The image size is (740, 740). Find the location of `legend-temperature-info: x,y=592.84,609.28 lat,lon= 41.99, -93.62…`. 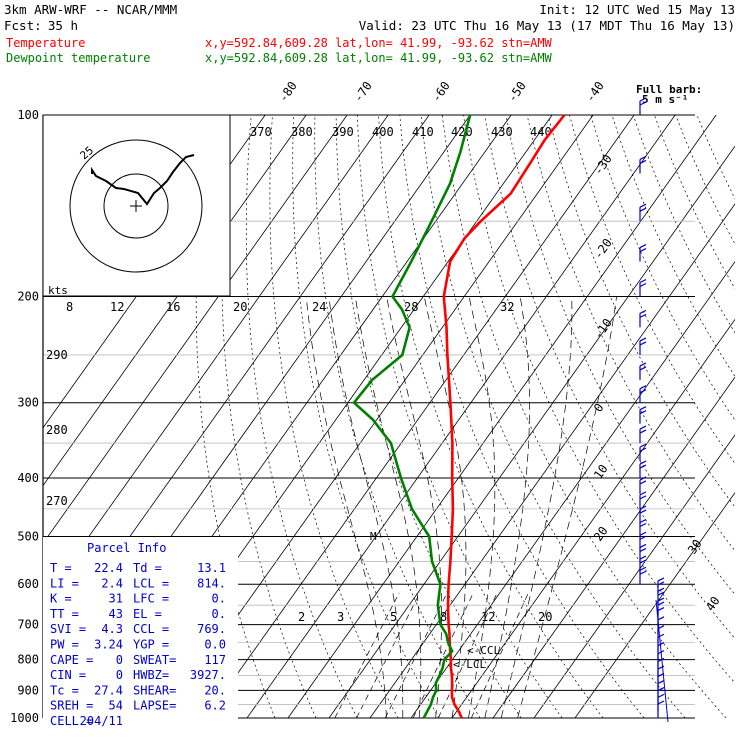

legend-temperature-info: x,y=592.84,609.28 lat,lon= 41.99, -93.62… is located at coordinates (379, 43).